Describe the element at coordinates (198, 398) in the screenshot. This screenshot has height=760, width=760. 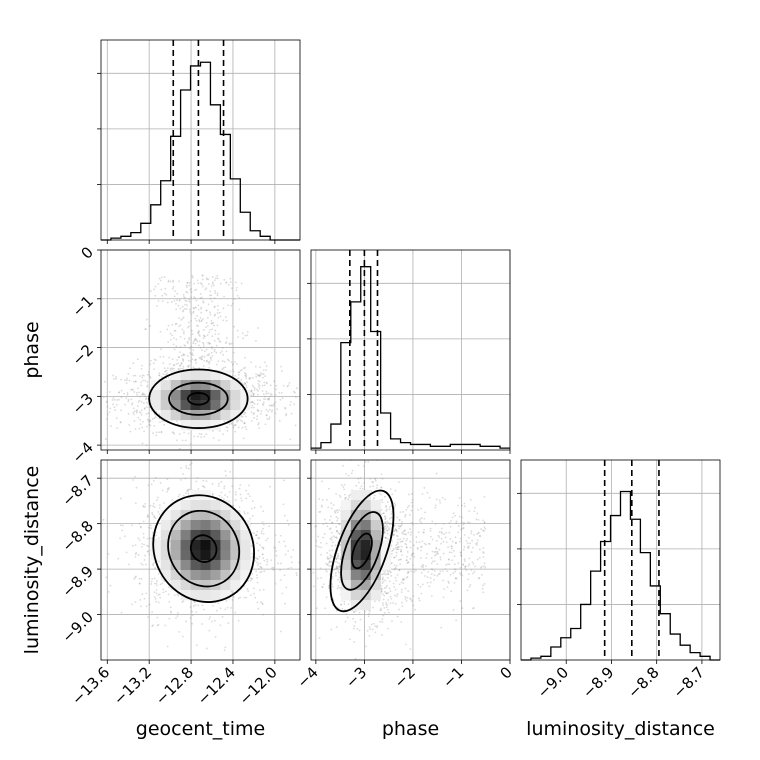
I see `contour-line` at that location.